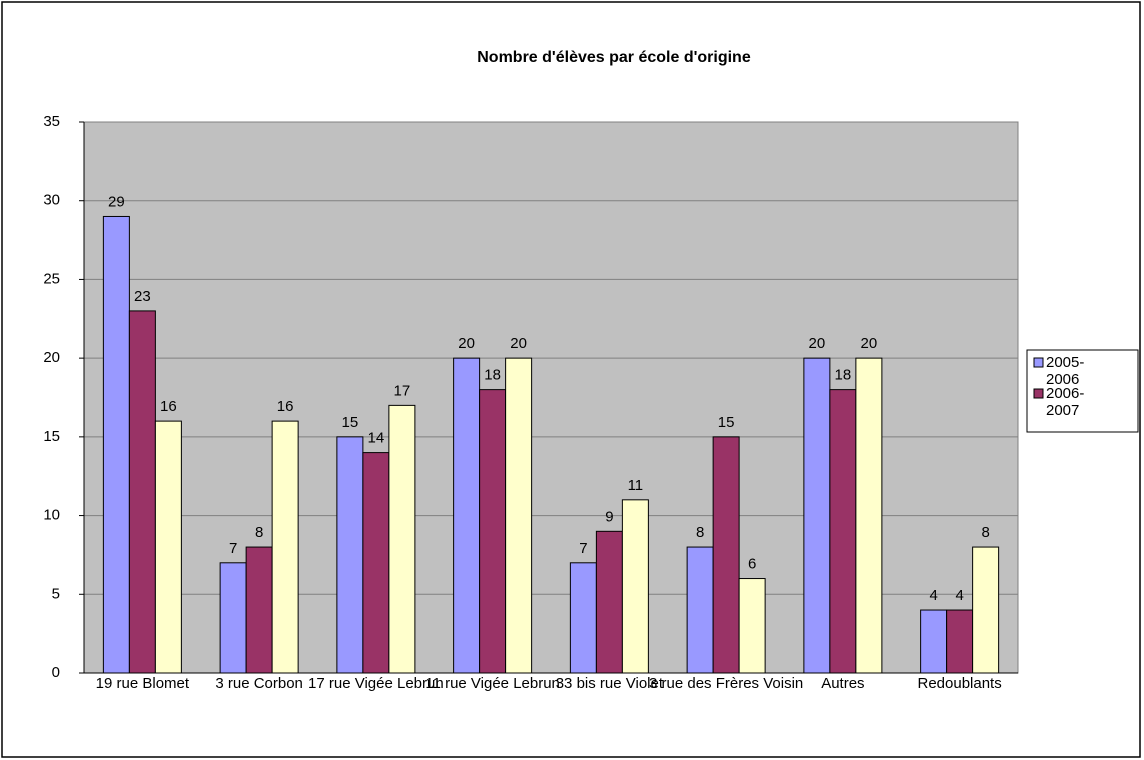  What do you see at coordinates (752, 564) in the screenshot?
I see `data-label: 6` at bounding box center [752, 564].